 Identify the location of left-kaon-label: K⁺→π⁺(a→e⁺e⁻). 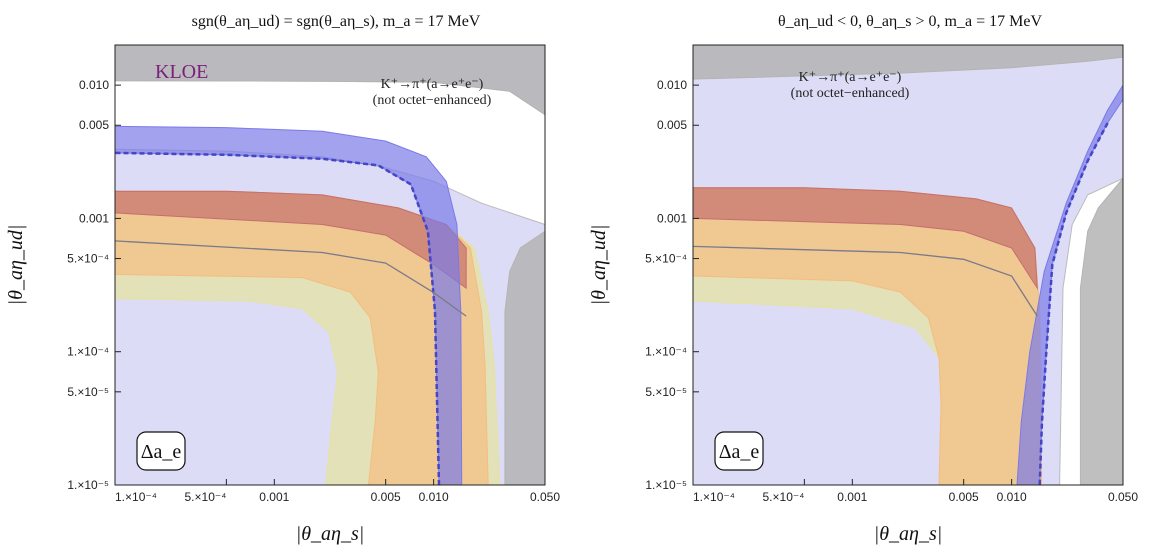
(432, 84).